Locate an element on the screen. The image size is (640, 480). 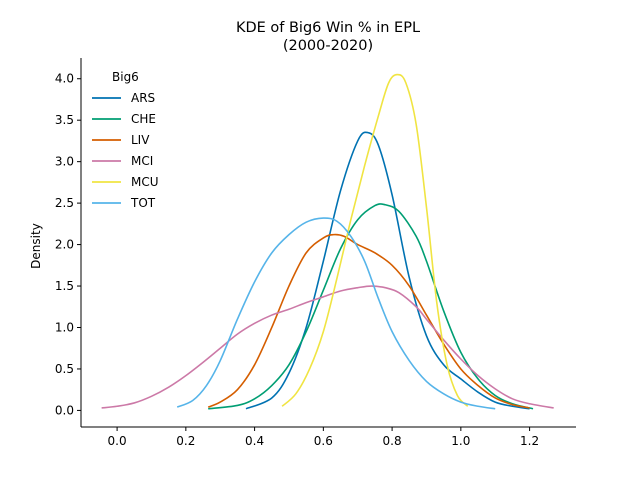
legend-title: Big6 is located at coordinates (125, 77).